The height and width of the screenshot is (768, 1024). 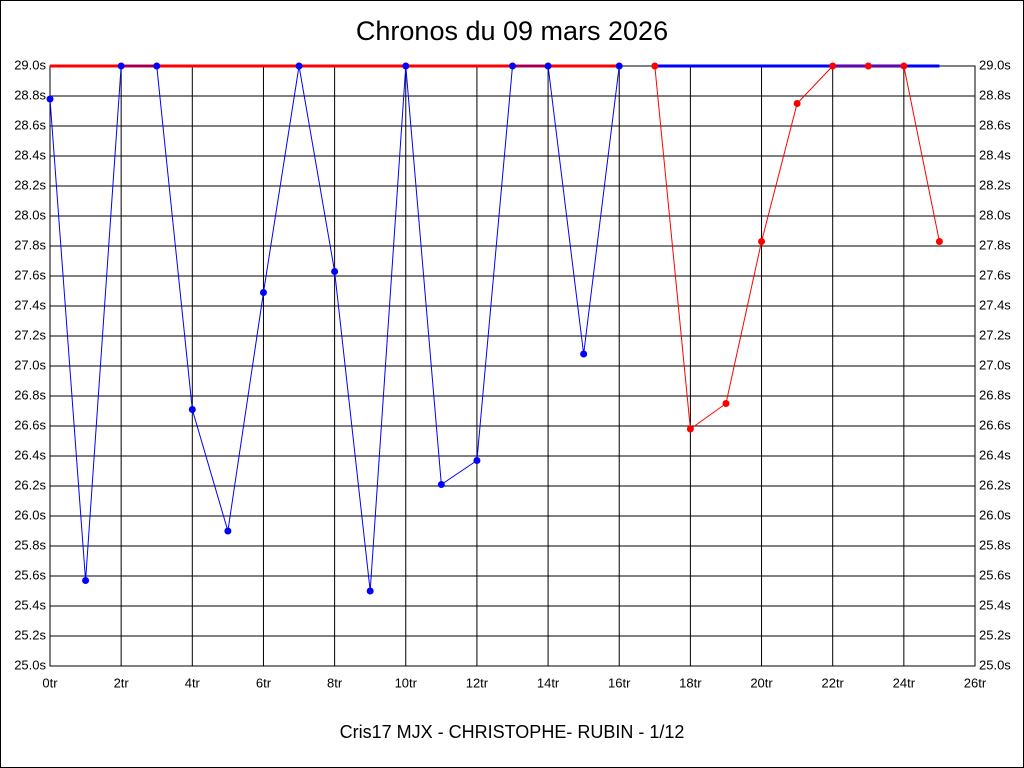 I want to click on y2-tick-label: 28.8s, so click(x=995, y=94).